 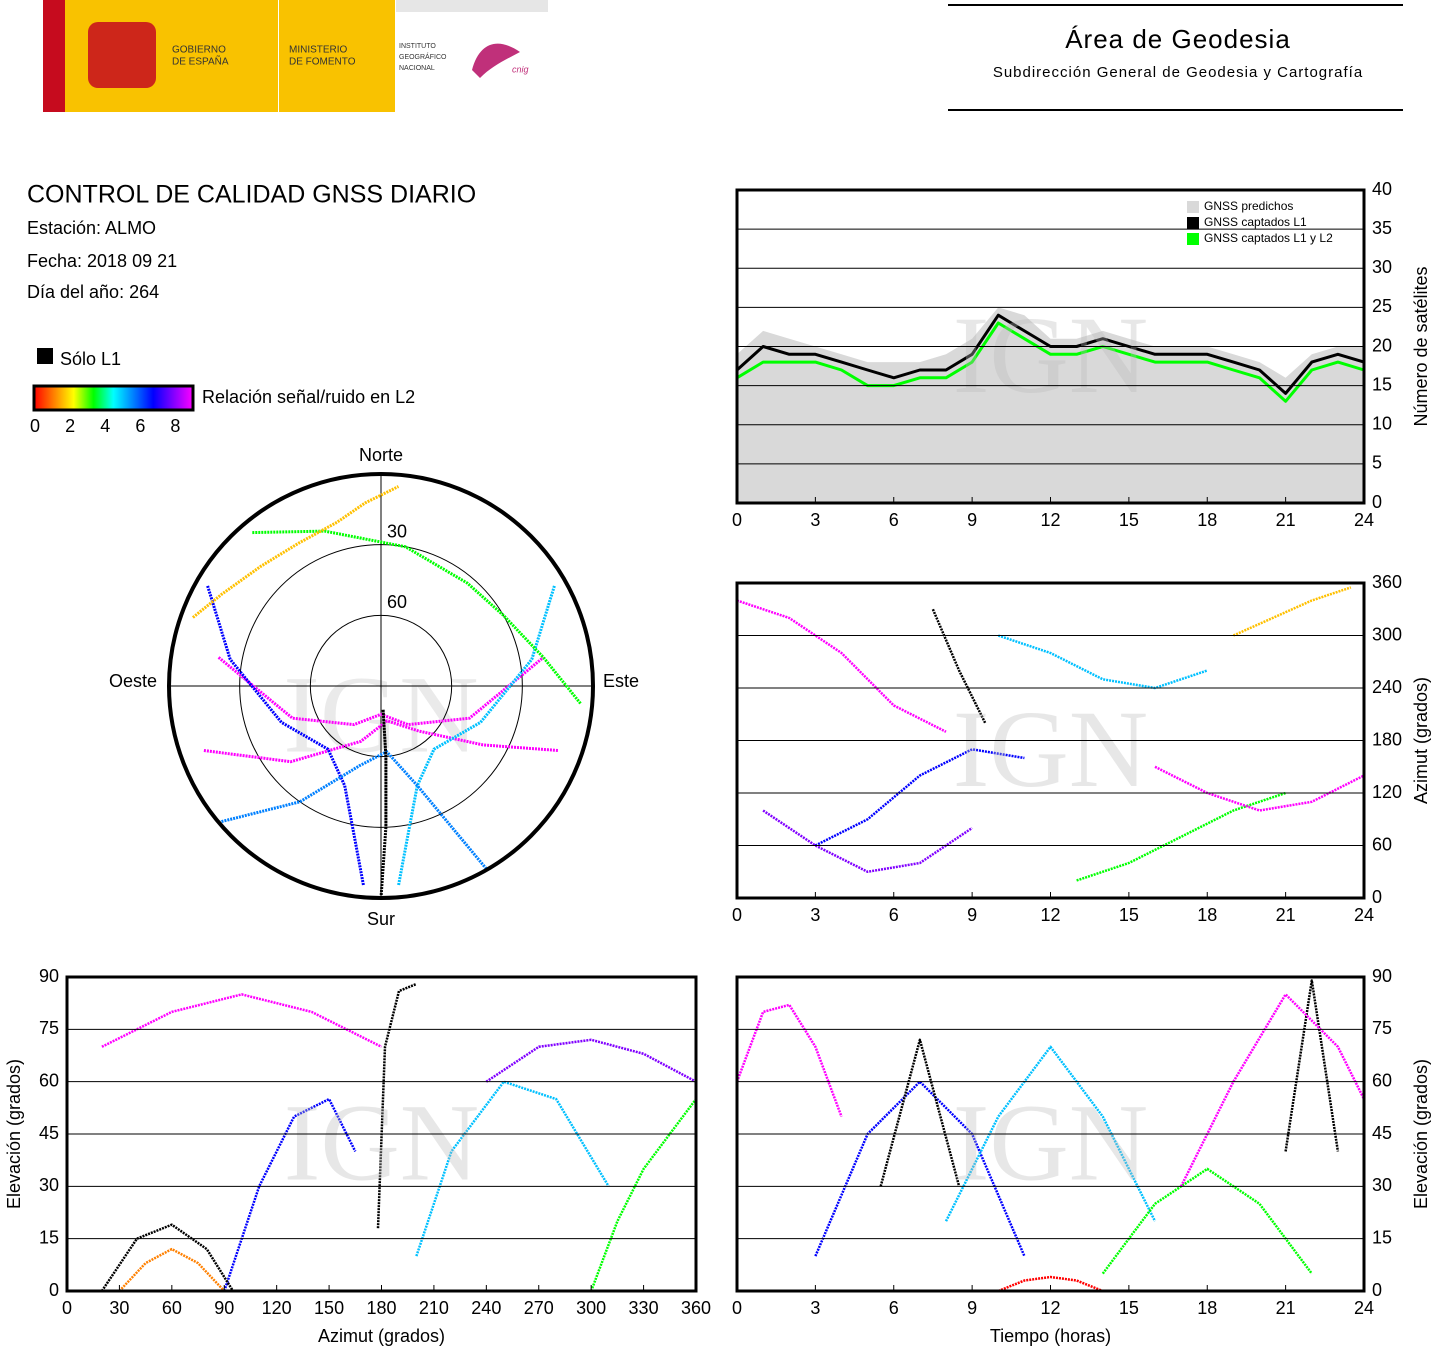 What do you see at coordinates (49, 1237) in the screenshot?
I see `y-tick-label: 15` at bounding box center [49, 1237].